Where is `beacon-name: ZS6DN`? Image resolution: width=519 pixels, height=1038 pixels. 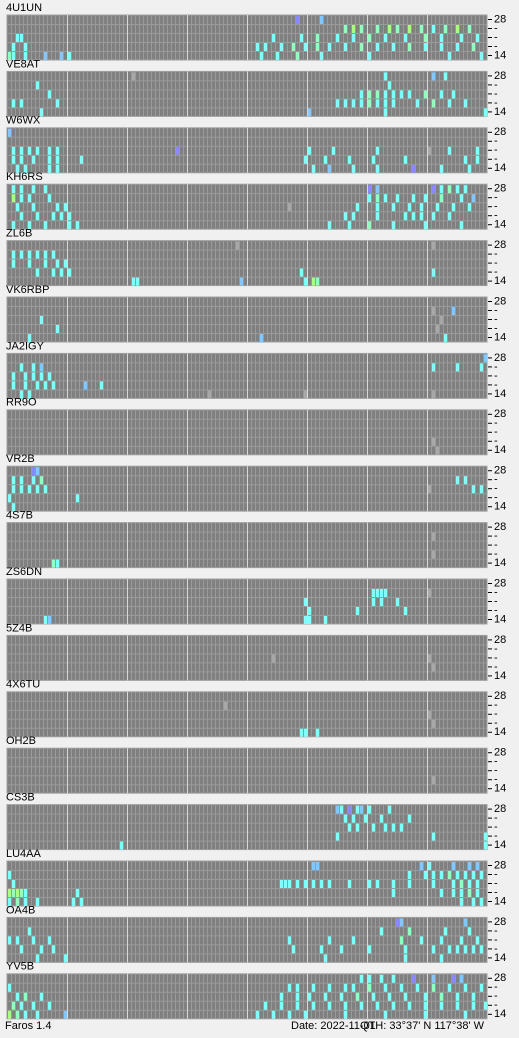 beacon-name: ZS6DN is located at coordinates (24, 572).